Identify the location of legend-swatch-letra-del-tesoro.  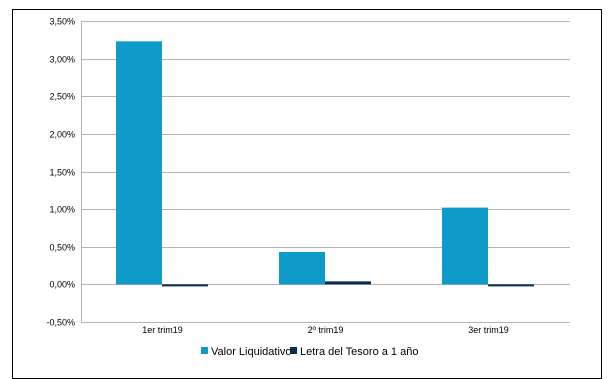
(293, 350).